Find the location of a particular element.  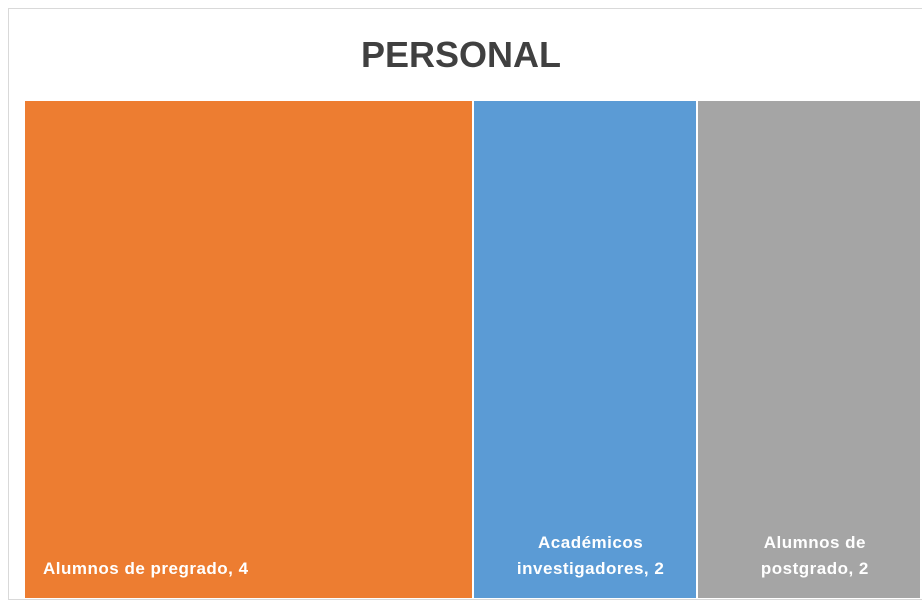

label-box: Académicos investigadores, 2 is located at coordinates (591, 556).